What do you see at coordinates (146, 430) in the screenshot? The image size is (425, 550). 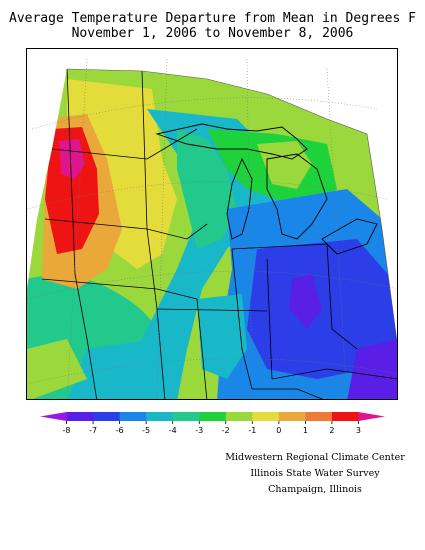 I see `legend-tick-label: -5` at bounding box center [146, 430].